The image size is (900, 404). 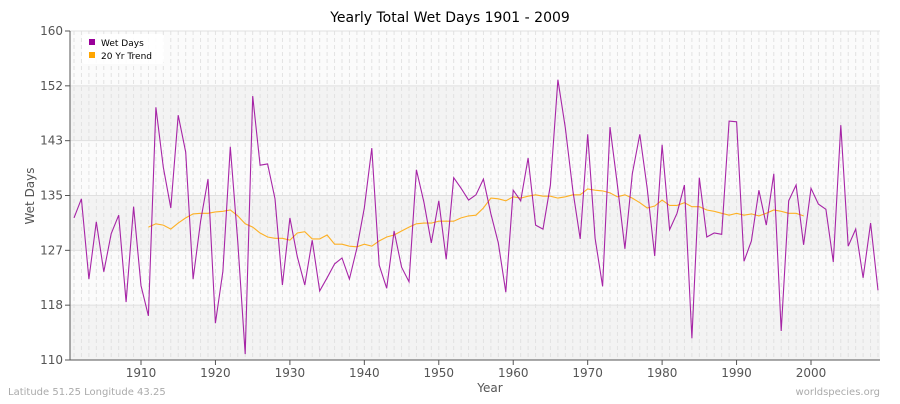 I want to click on x-tick-label: 1910, so click(x=141, y=373).